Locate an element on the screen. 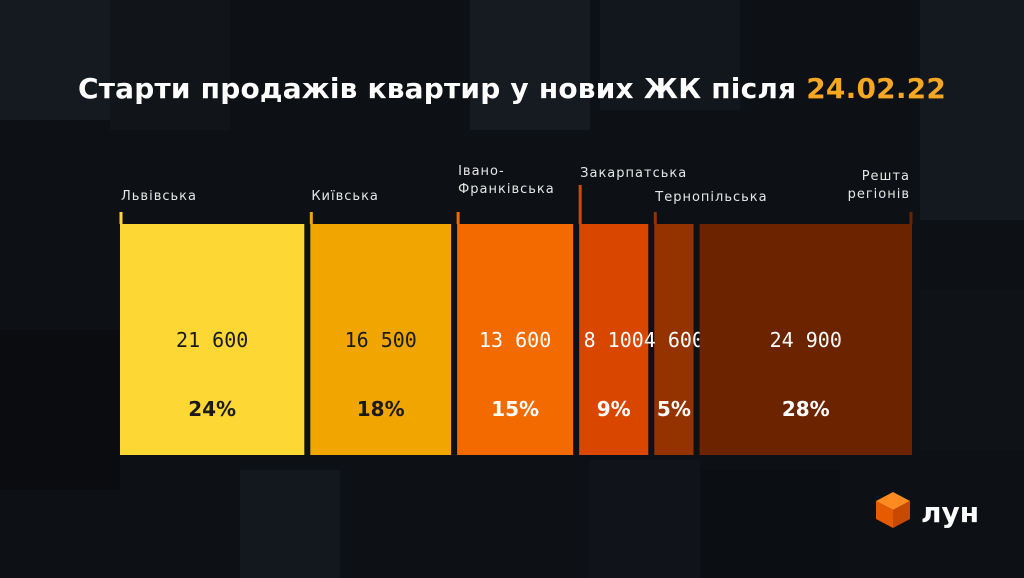 The image size is (1024, 578). bar-group: Київська 16 500 18% is located at coordinates (380, 322).